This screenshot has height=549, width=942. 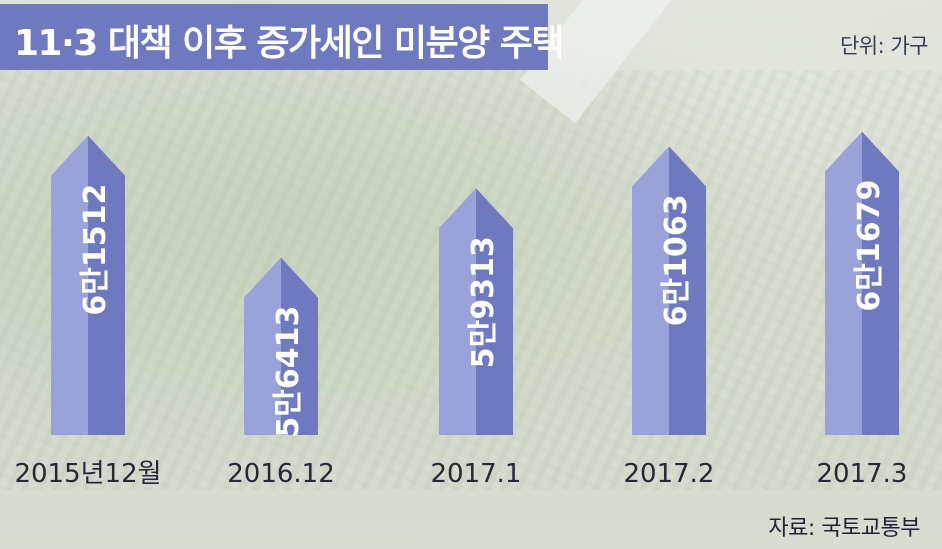 I want to click on title-banner, so click(x=274, y=37).